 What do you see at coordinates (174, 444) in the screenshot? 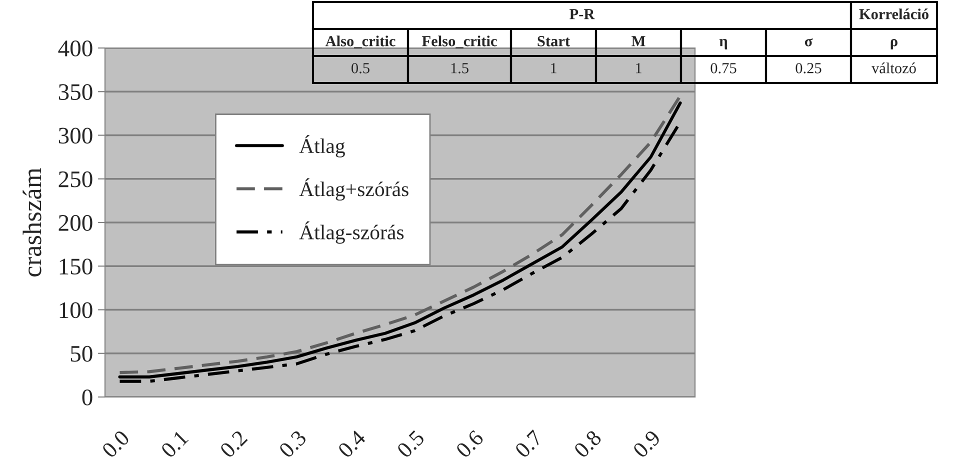
I see `x-tick-label: 0.1` at bounding box center [174, 444].